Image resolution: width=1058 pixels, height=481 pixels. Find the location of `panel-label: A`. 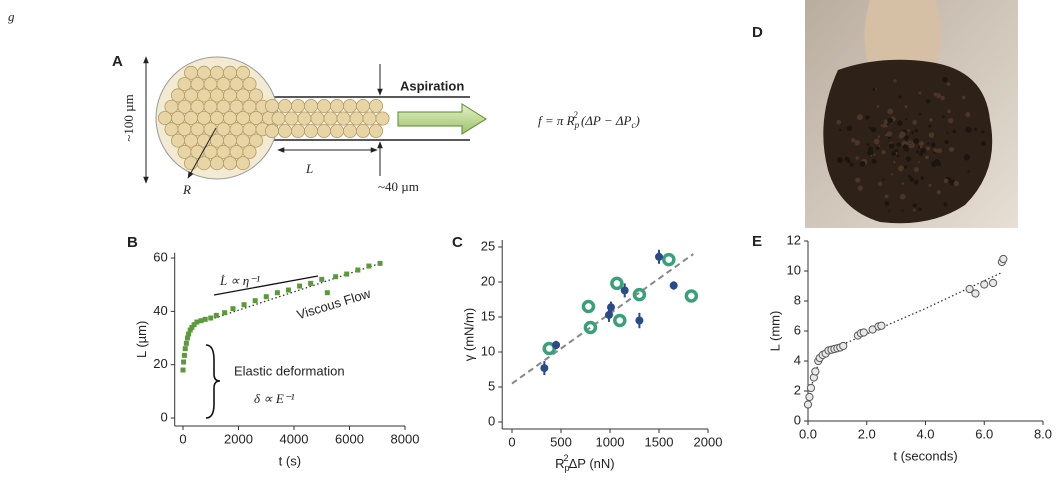

panel-label: A is located at coordinates (117, 61).